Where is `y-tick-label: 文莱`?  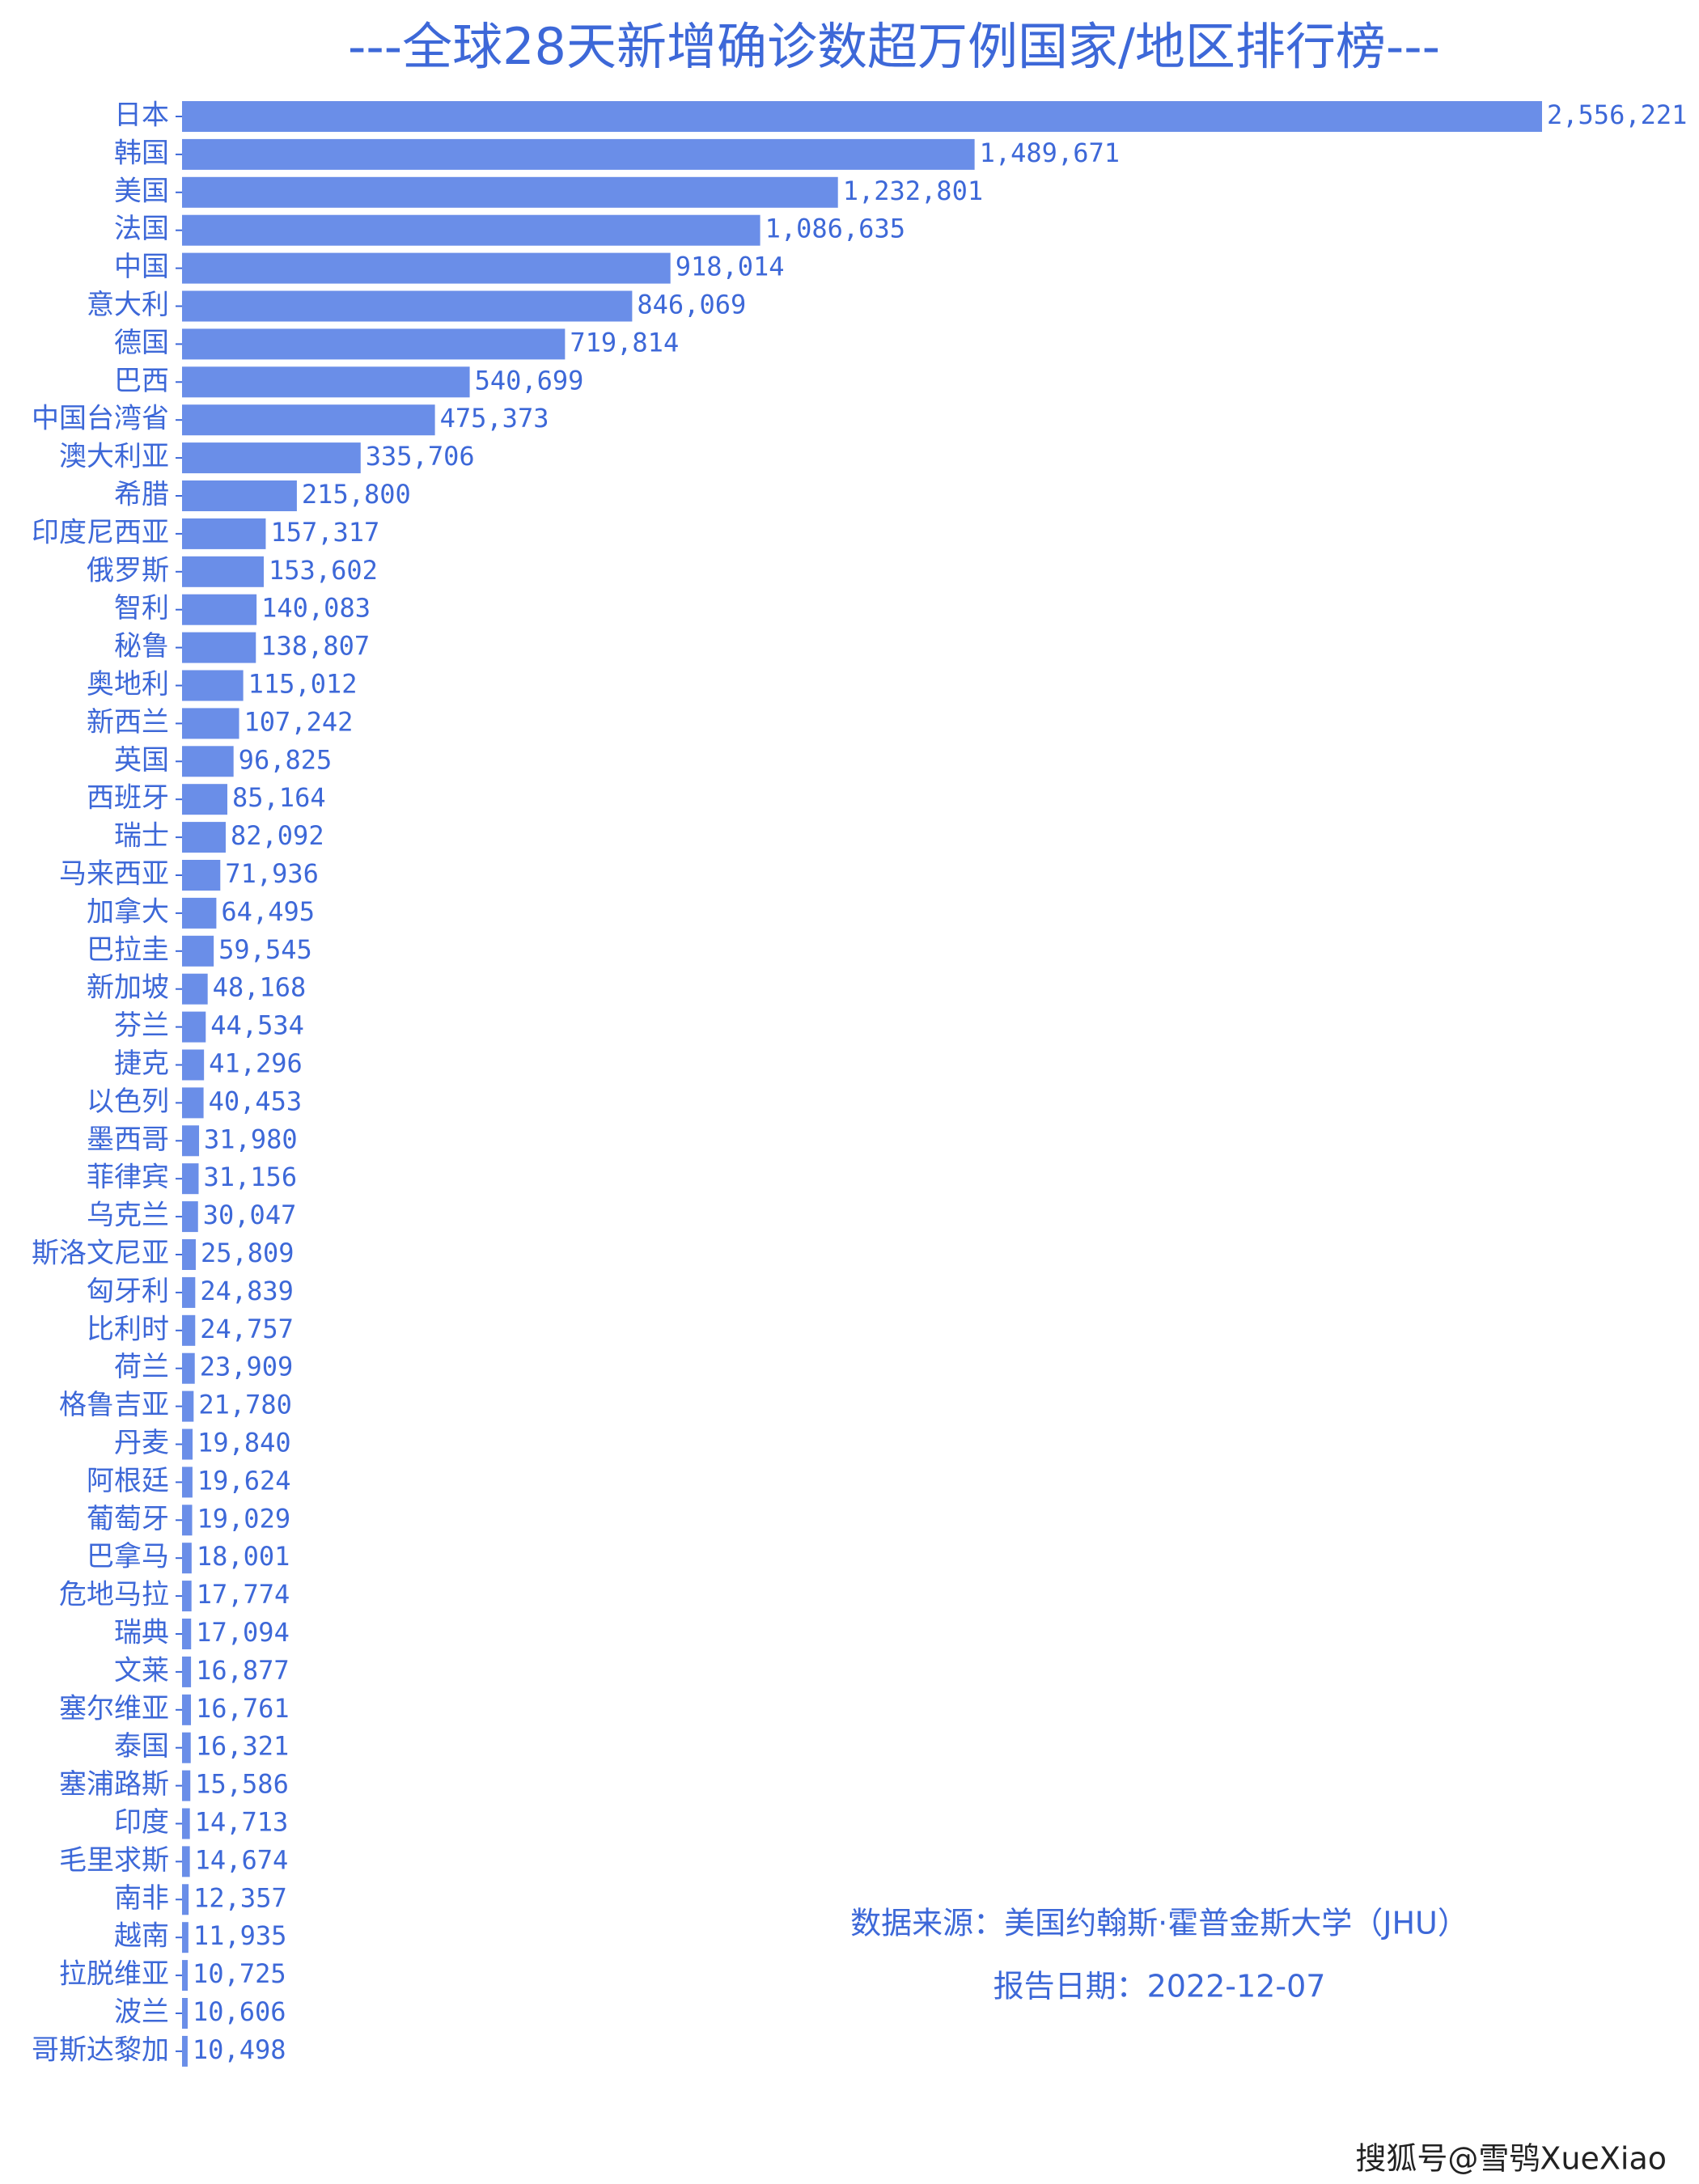 y-tick-label: 文莱 is located at coordinates (141, 1670).